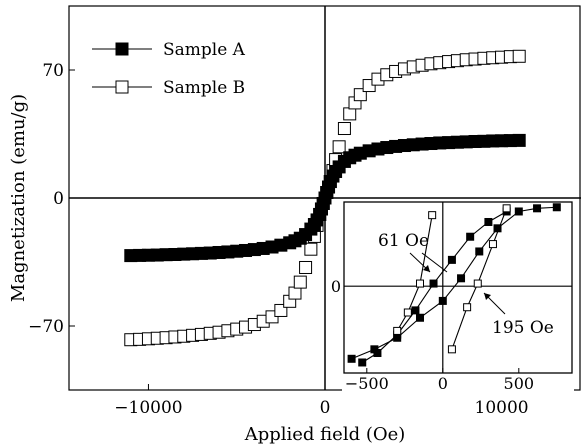 The image size is (581, 445). I want to click on inset-x-tick-label: −500, so click(367, 383).